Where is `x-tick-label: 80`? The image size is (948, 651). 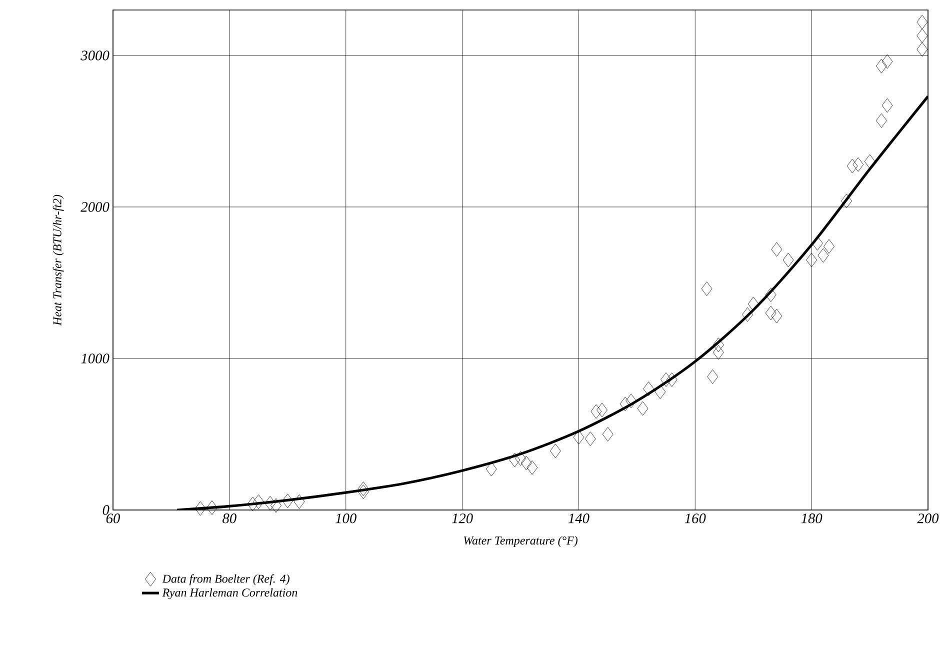
x-tick-label: 80 is located at coordinates (229, 519).